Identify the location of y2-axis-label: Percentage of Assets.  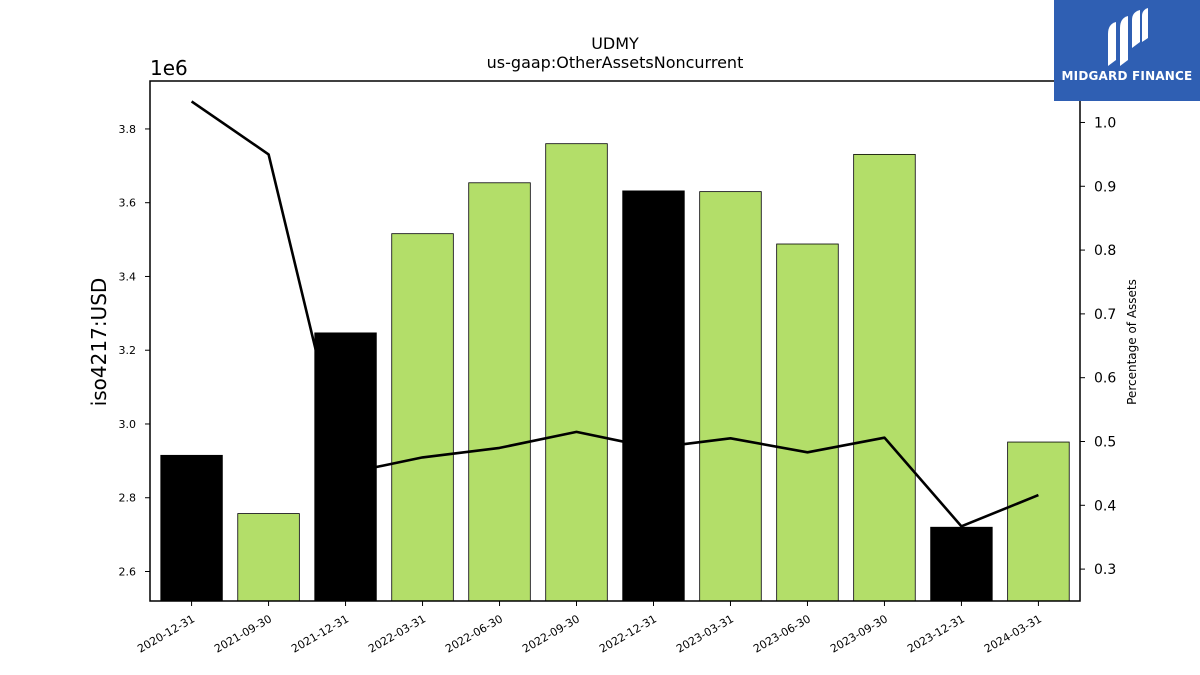
(1132, 342).